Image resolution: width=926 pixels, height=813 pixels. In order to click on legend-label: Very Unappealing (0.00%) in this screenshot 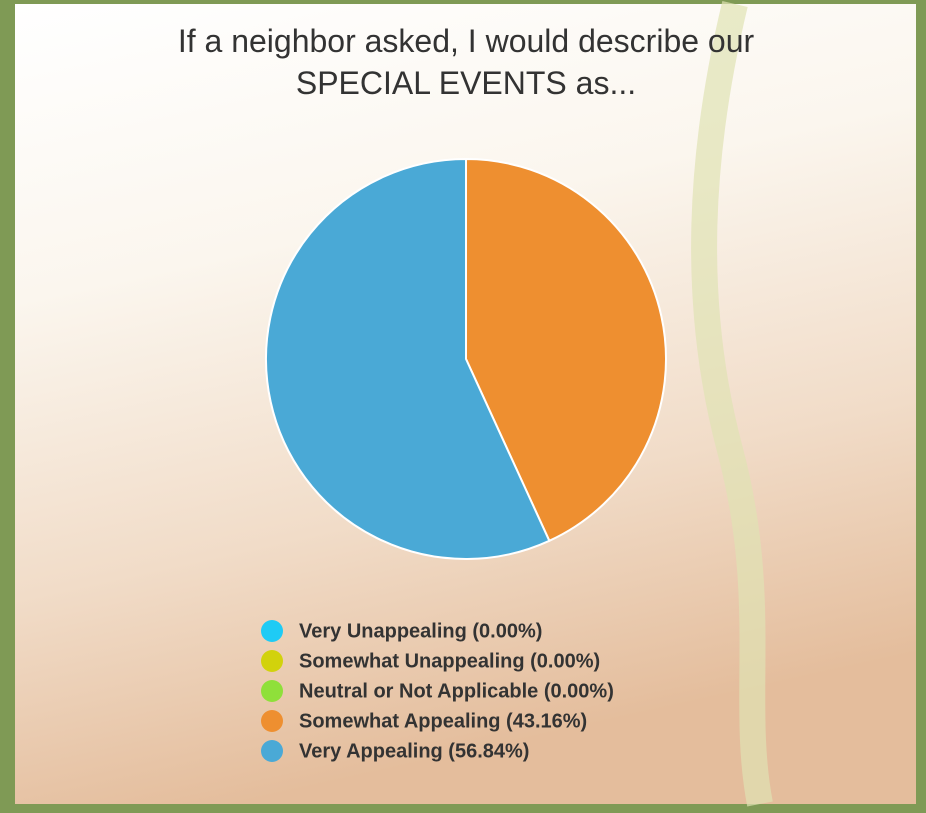, I will do `click(420, 631)`.